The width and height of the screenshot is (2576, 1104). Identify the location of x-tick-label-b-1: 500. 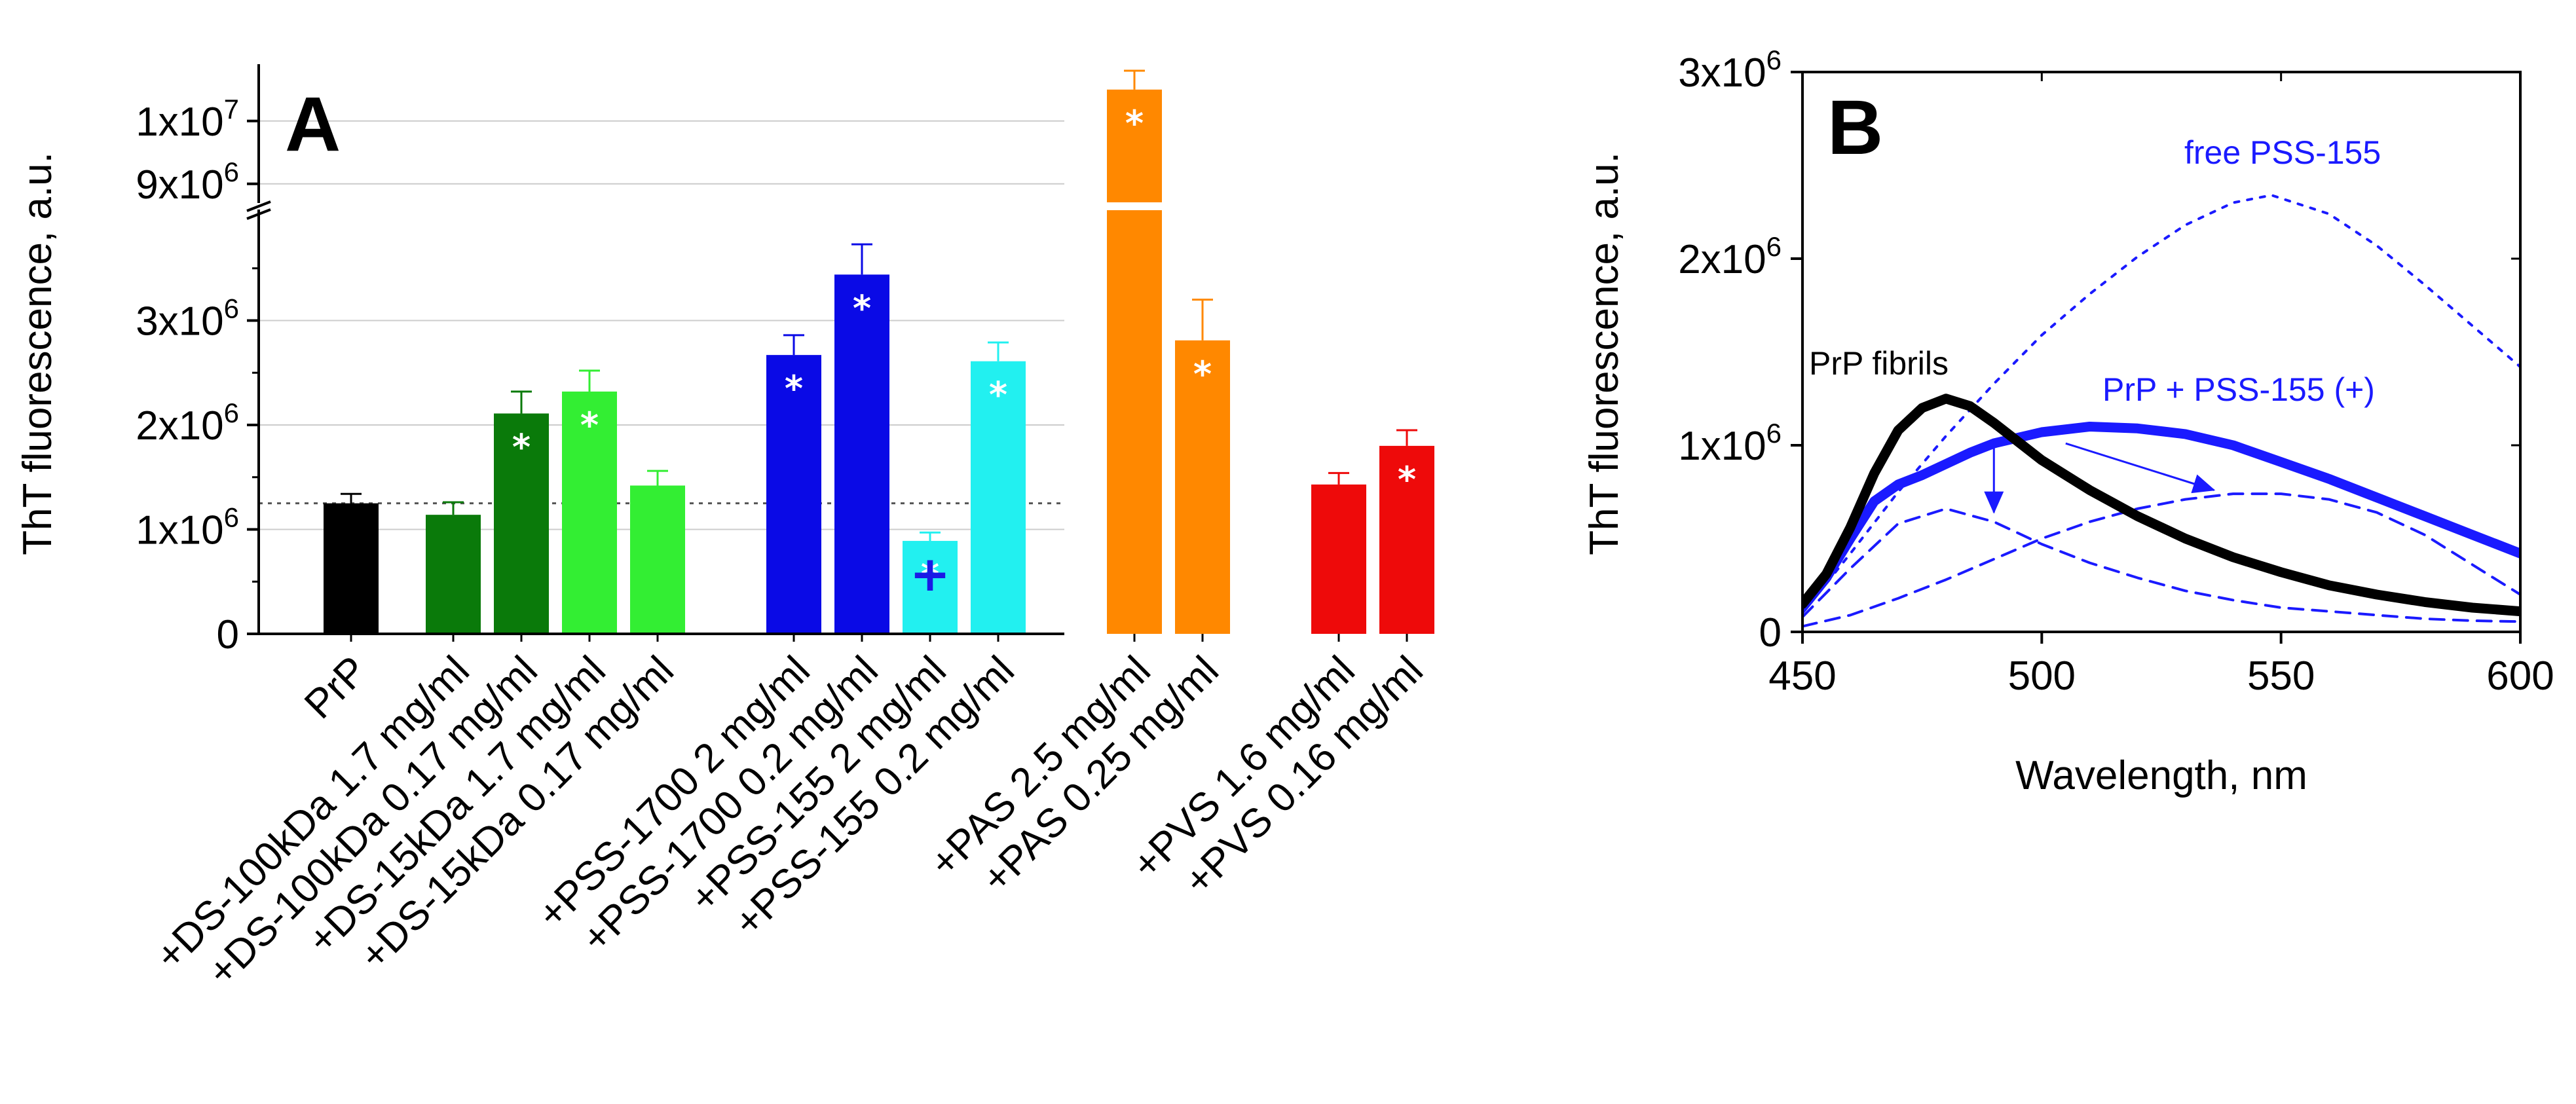
(2042, 676).